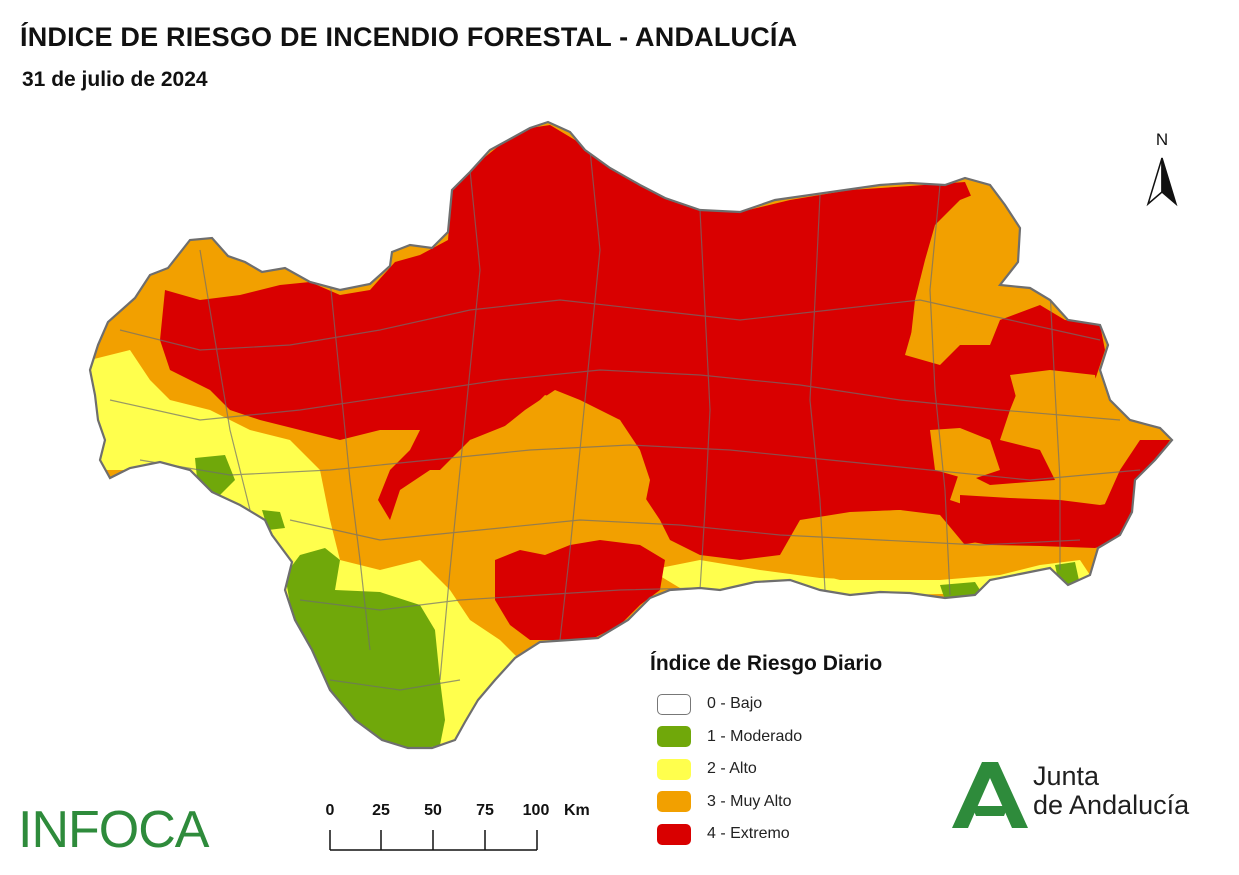  Describe the element at coordinates (580, 590) in the screenshot. I see `zone-extremo-south` at that location.